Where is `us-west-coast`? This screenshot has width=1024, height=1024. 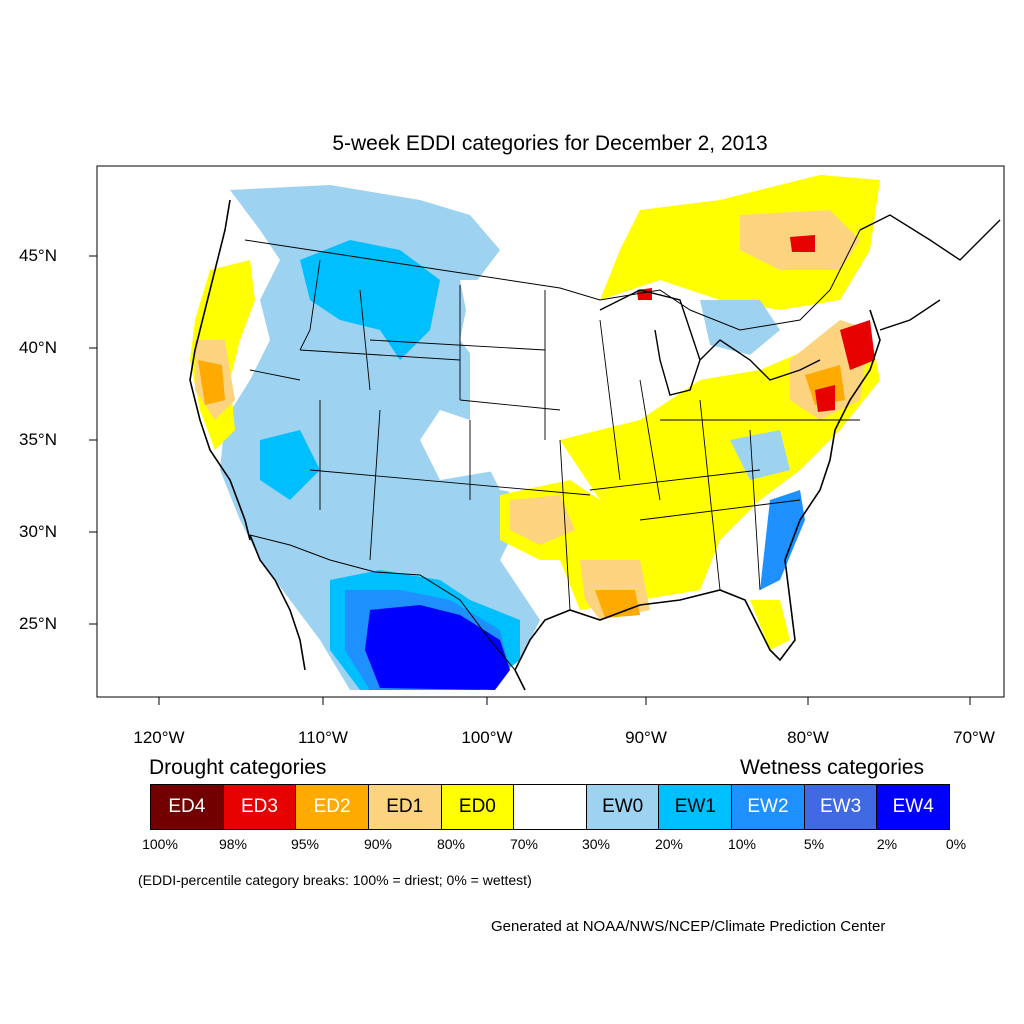
us-west-coast is located at coordinates (220, 370).